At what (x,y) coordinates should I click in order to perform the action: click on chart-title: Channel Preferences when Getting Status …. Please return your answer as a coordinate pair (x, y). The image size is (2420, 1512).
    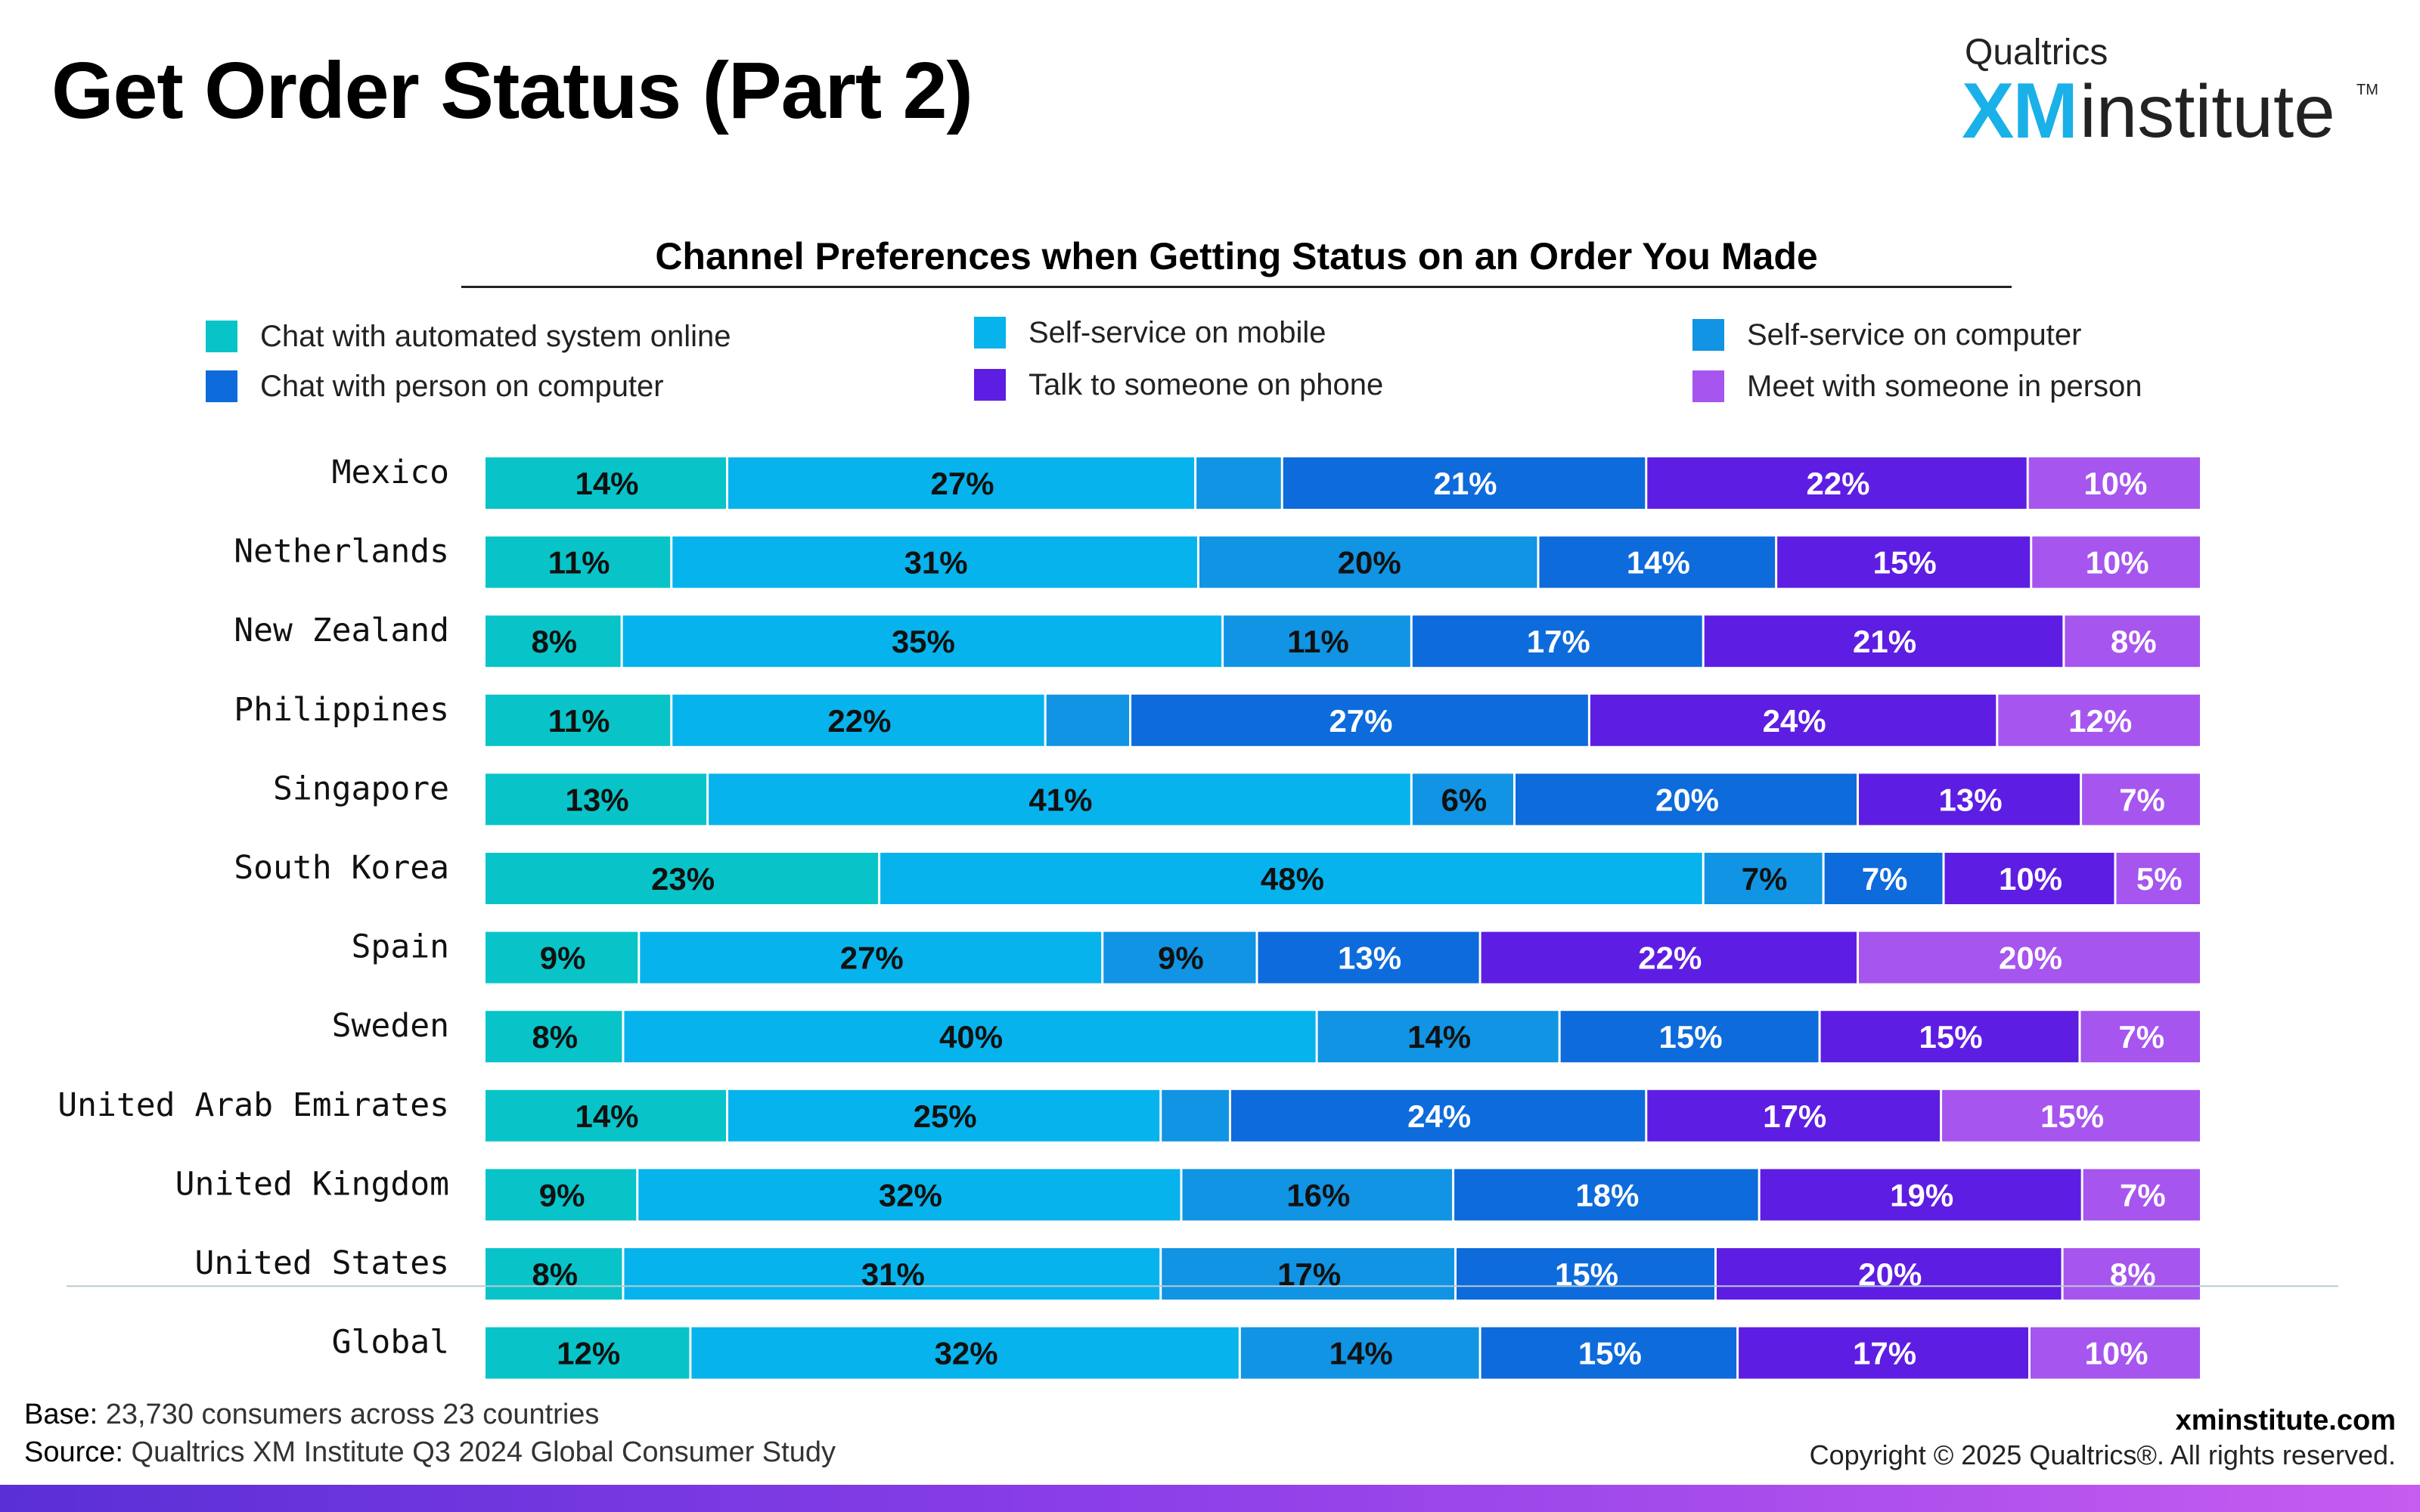
    Looking at the image, I should click on (1236, 256).